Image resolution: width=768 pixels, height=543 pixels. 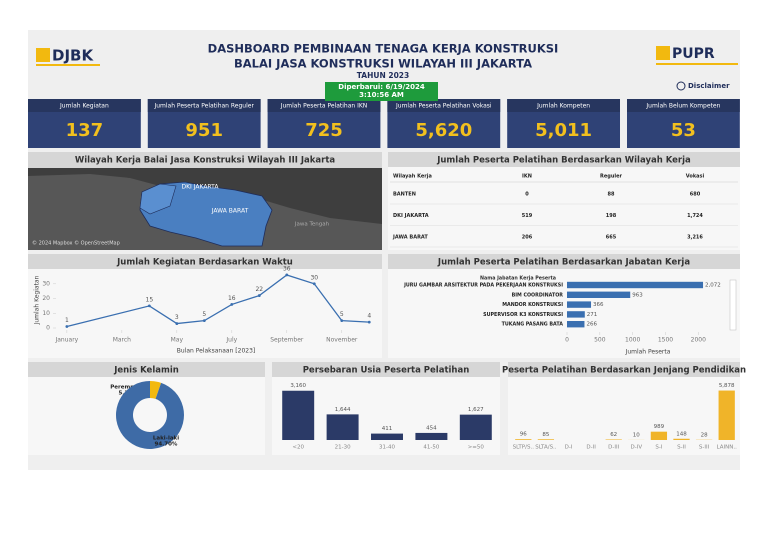 What do you see at coordinates (203, 106) in the screenshot?
I see `kpi-label: Jumlah Peserta Pelatihan Reguler` at bounding box center [203, 106].